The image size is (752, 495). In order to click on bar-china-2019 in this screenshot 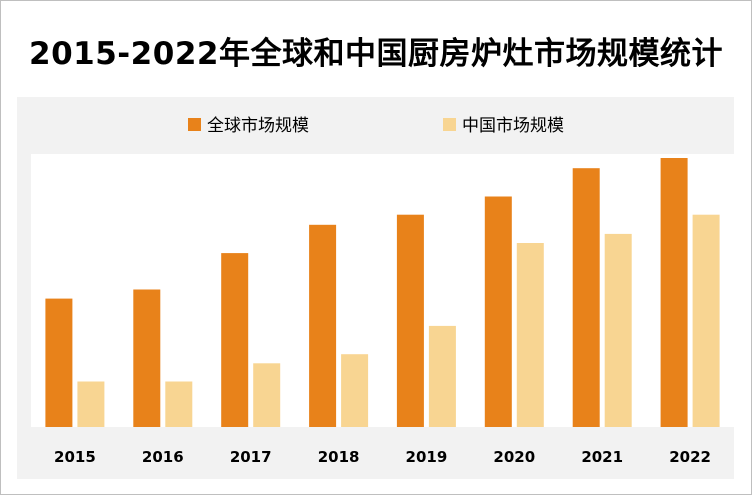, I will do `click(442, 376)`.